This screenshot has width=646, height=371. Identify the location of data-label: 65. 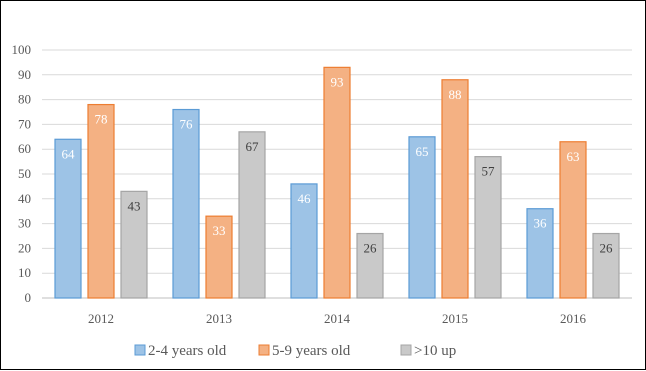
(422, 151).